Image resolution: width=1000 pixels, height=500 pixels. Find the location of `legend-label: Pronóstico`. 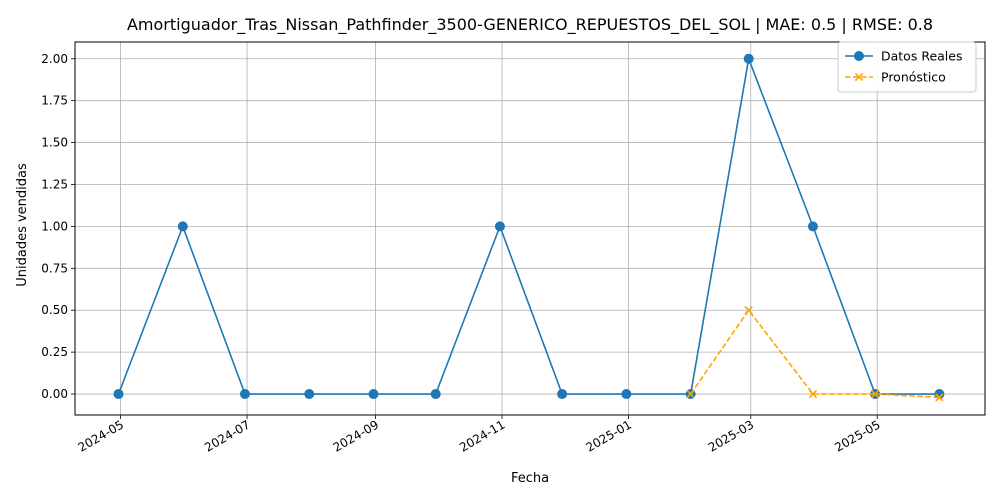

legend-label: Pronóstico is located at coordinates (913, 77).